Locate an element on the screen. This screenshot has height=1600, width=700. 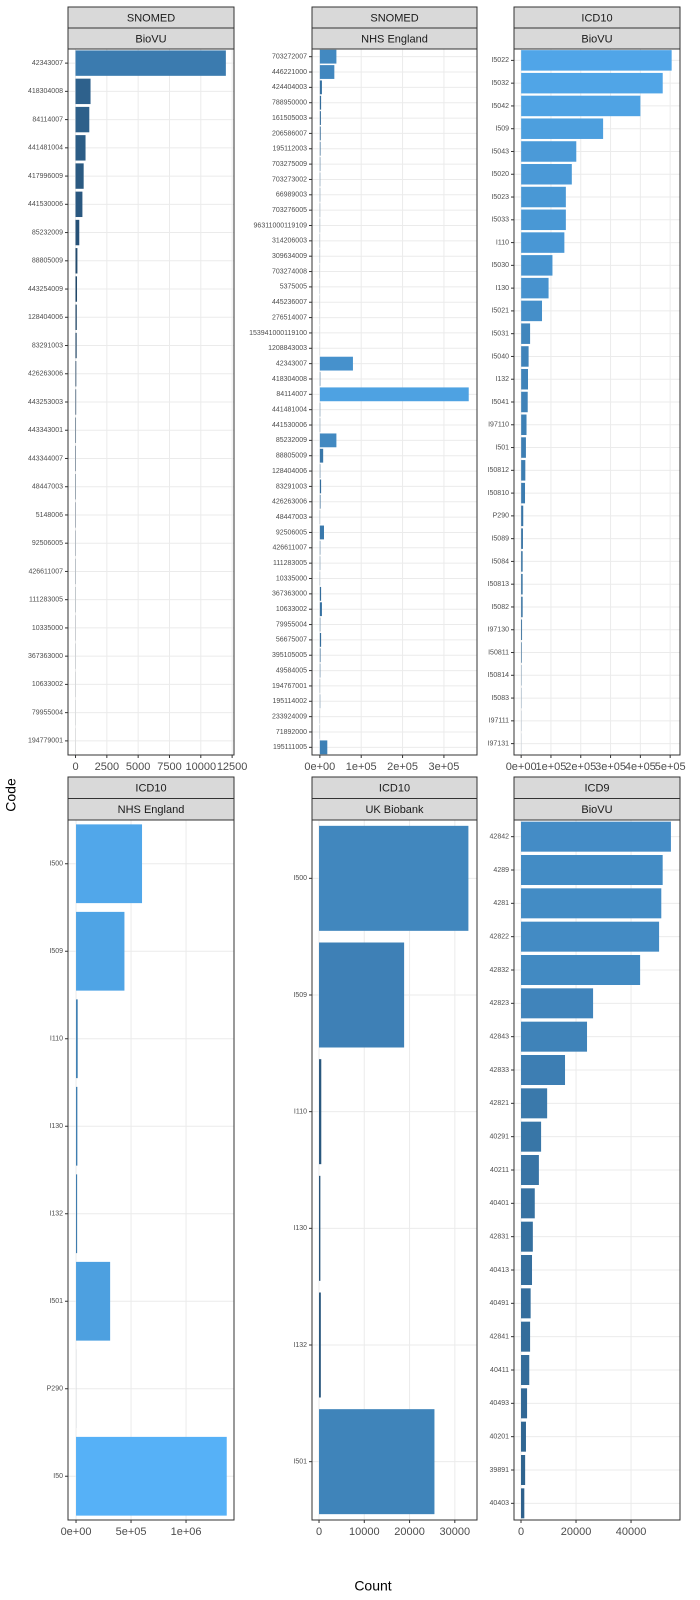
x-tick-label: 10000 is located at coordinates (201, 767).